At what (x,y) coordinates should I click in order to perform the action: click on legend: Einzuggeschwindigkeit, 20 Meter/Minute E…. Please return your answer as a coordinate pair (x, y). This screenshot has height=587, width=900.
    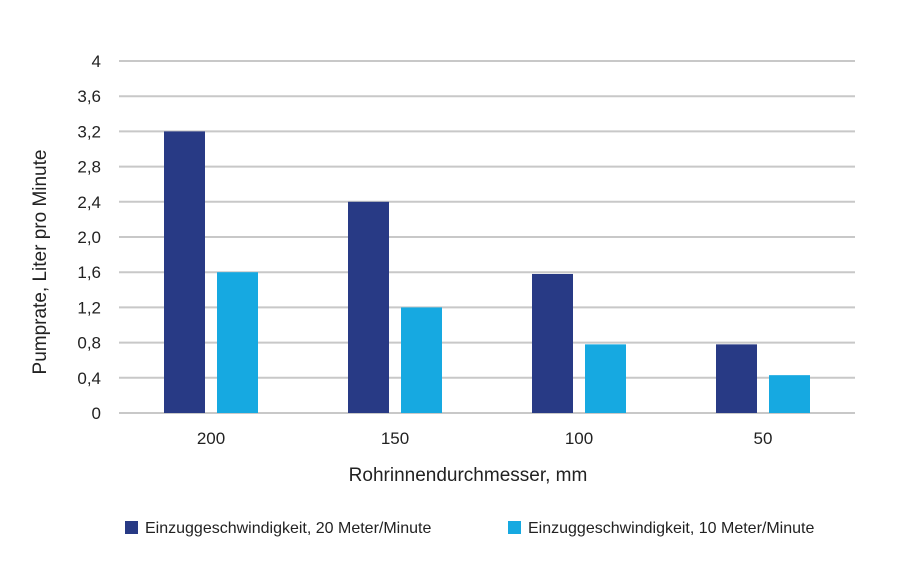
    Looking at the image, I should click on (469, 528).